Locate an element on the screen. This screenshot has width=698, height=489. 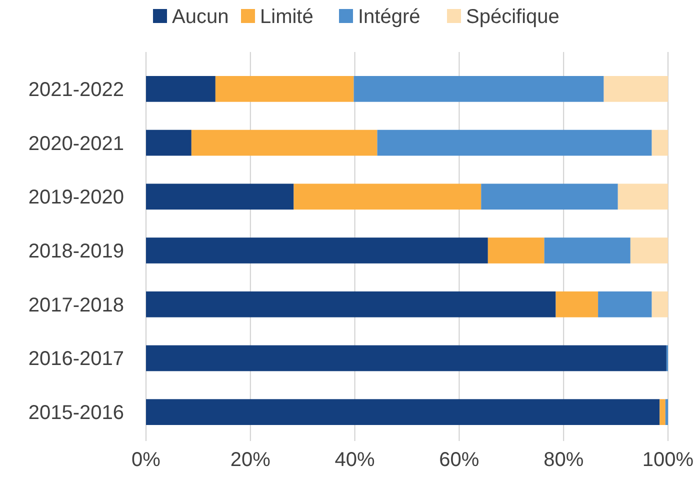
legend-label: Intégré is located at coordinates (389, 17).